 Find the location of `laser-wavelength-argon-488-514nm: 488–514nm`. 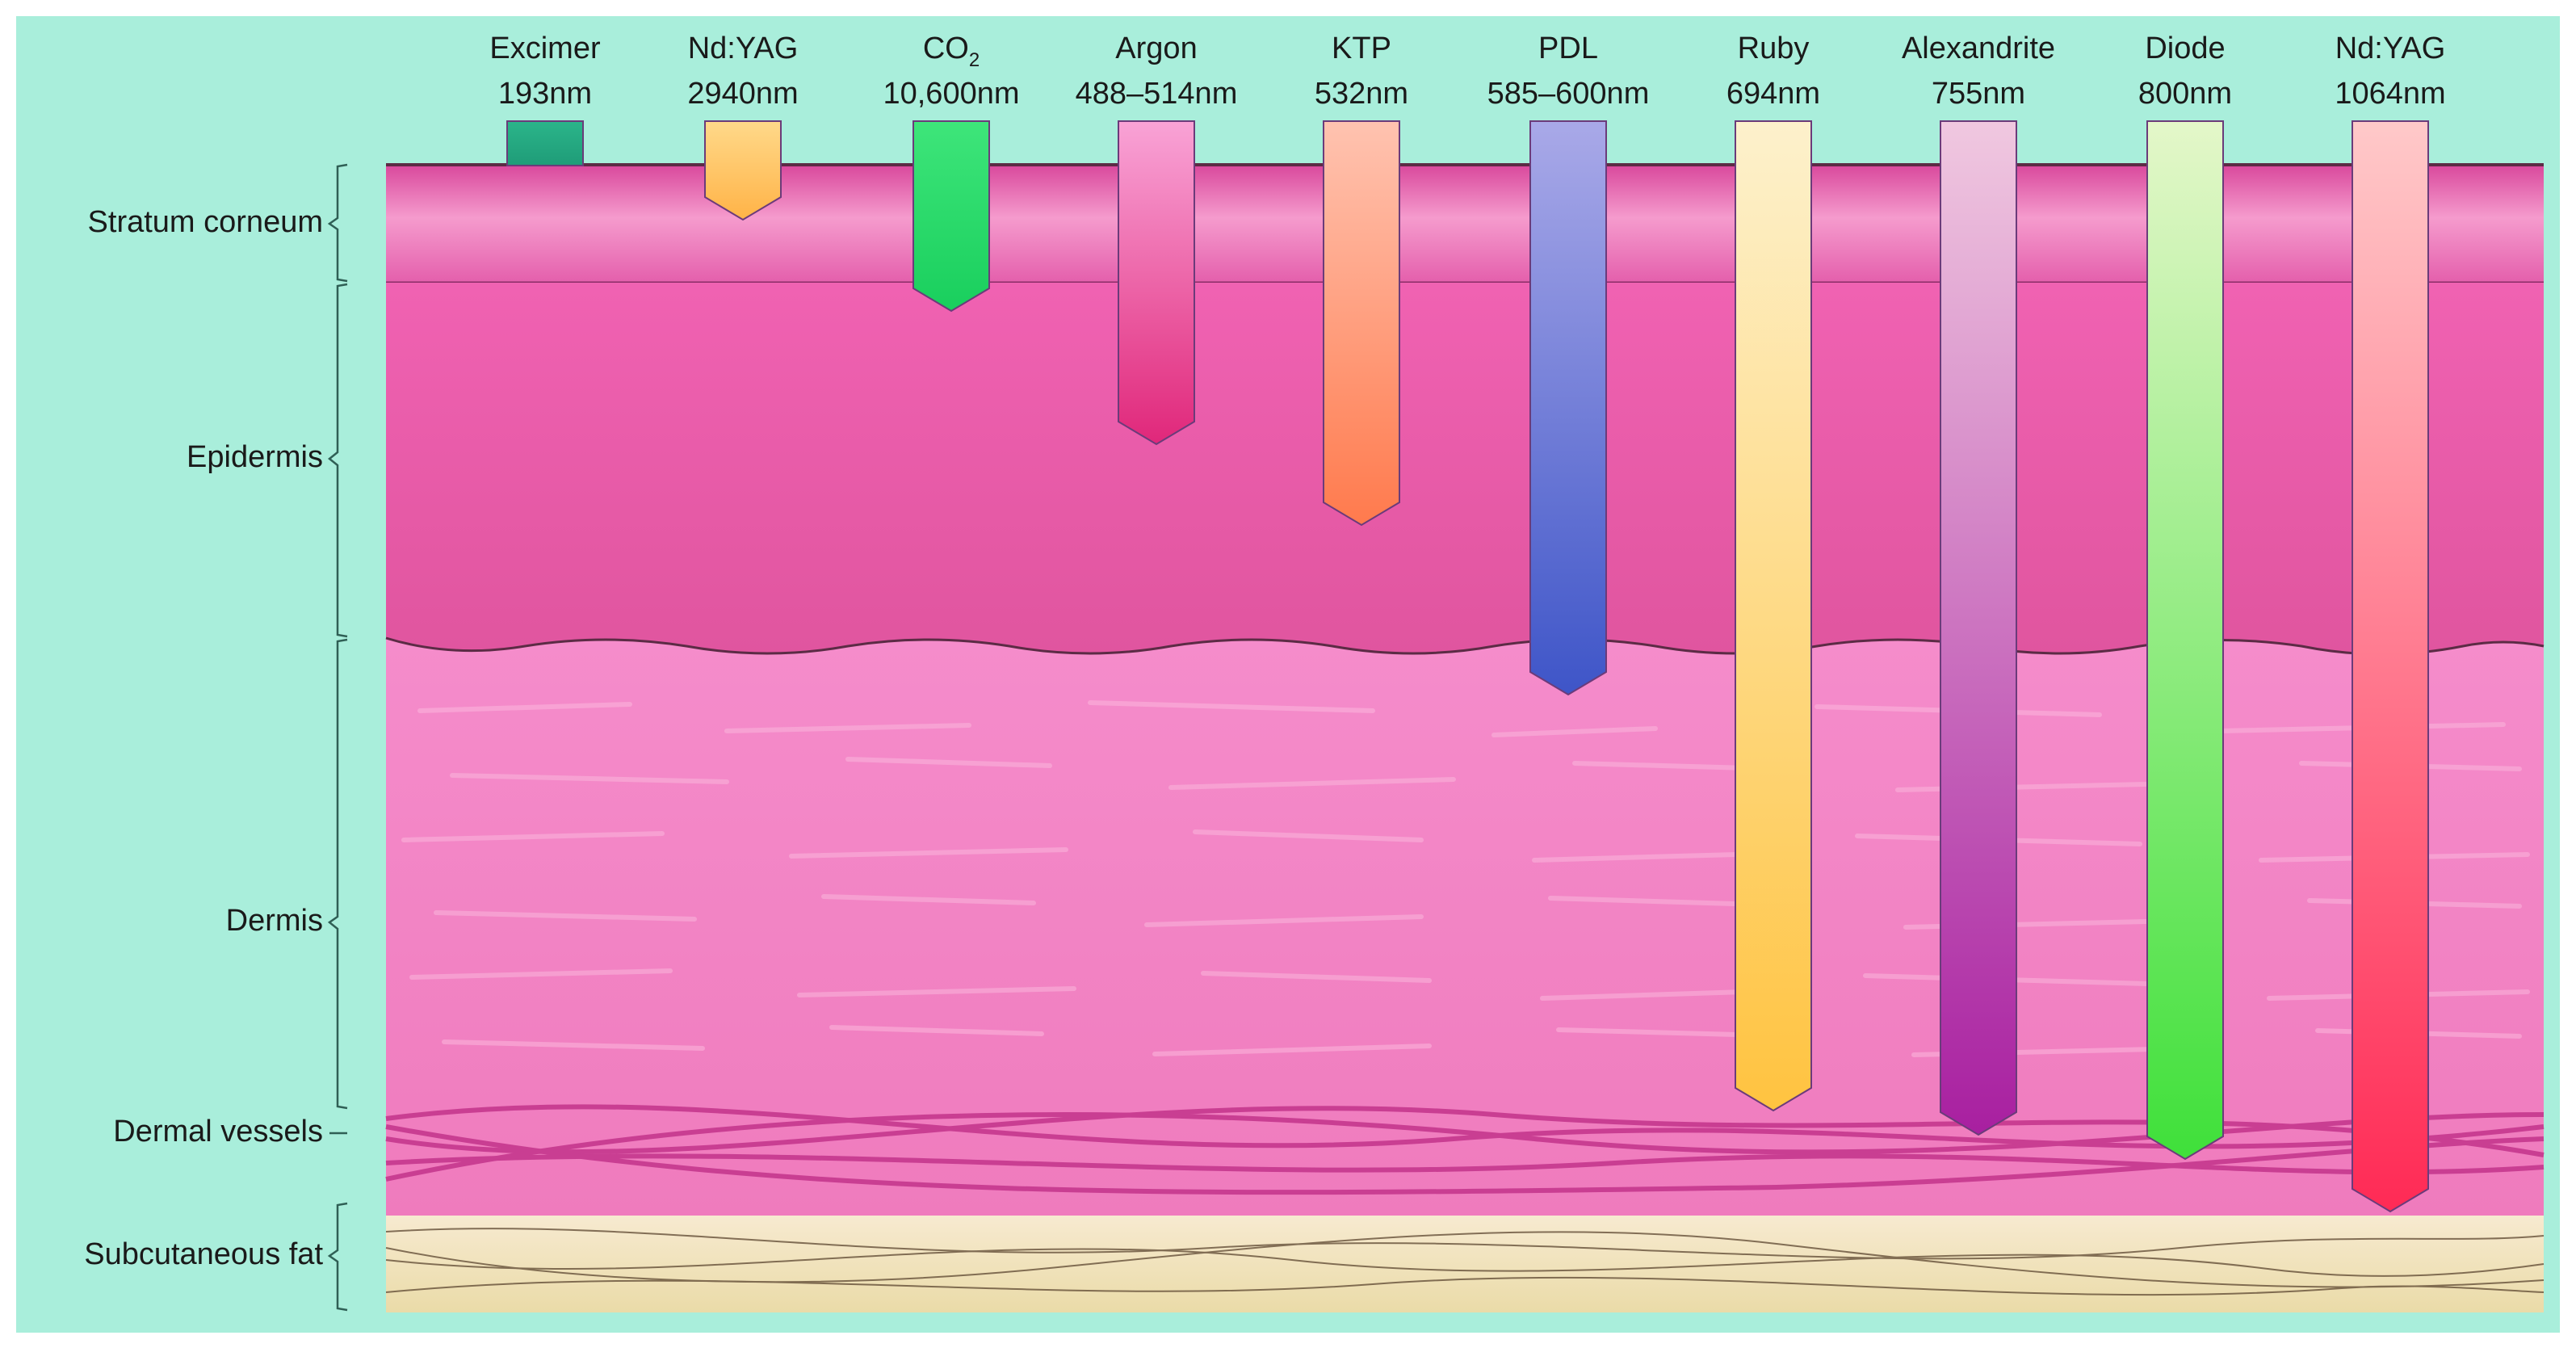

laser-wavelength-argon-488-514nm: 488–514nm is located at coordinates (1157, 94).